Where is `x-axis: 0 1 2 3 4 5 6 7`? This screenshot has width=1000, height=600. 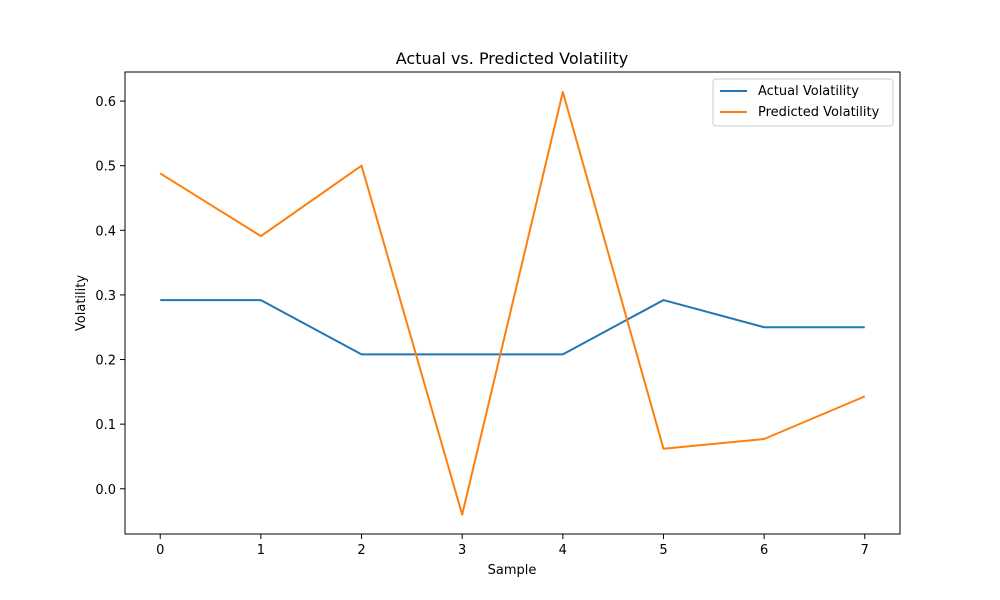 x-axis: 0 1 2 3 4 5 6 7 is located at coordinates (512, 546).